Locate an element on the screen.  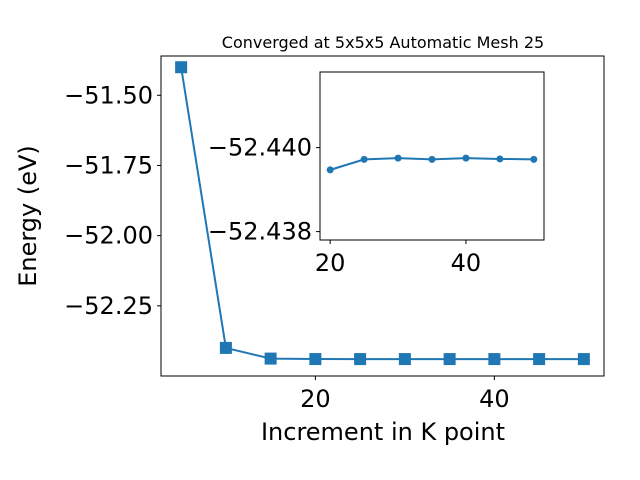
main-plot-y-tick-label: −51.75 is located at coordinates (108, 165).